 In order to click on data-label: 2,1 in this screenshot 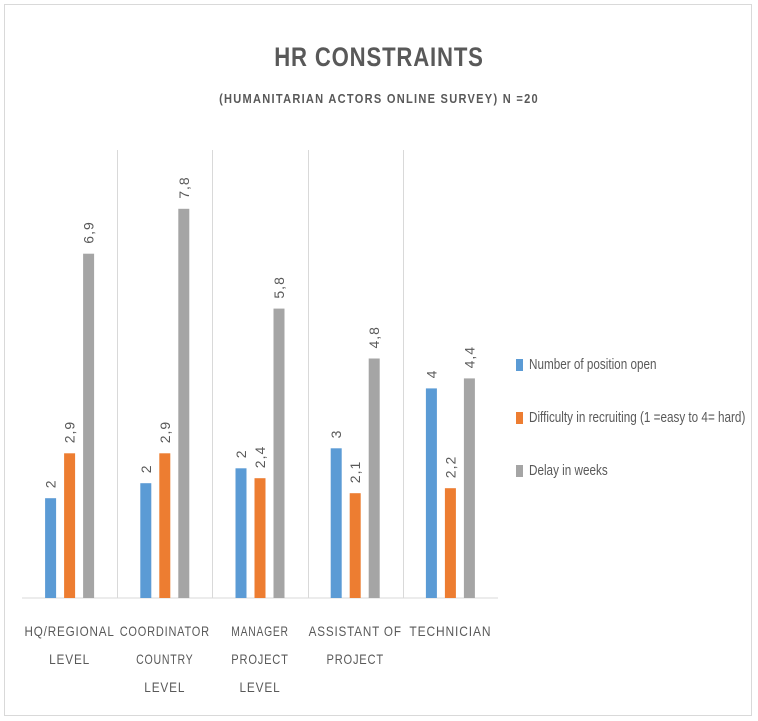, I will do `click(355, 472)`.